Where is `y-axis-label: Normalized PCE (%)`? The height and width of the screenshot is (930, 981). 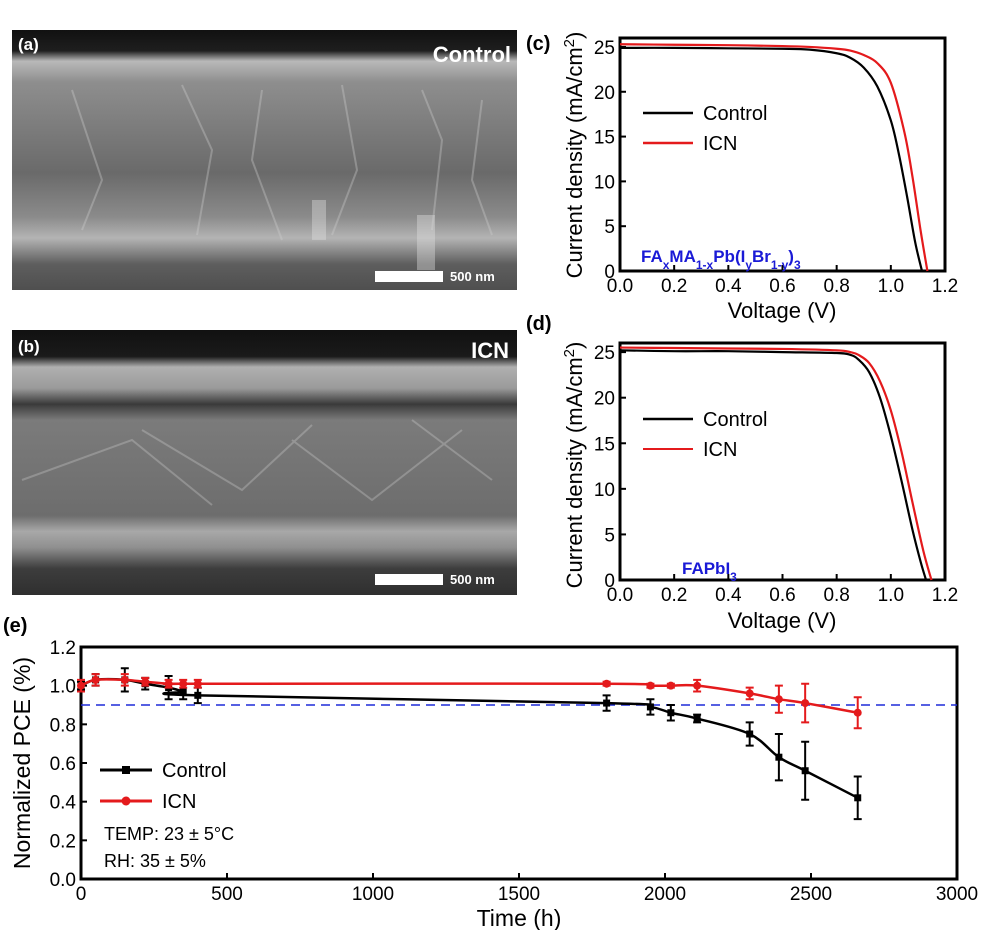
y-axis-label: Normalized PCE (%) is located at coordinates (22, 763).